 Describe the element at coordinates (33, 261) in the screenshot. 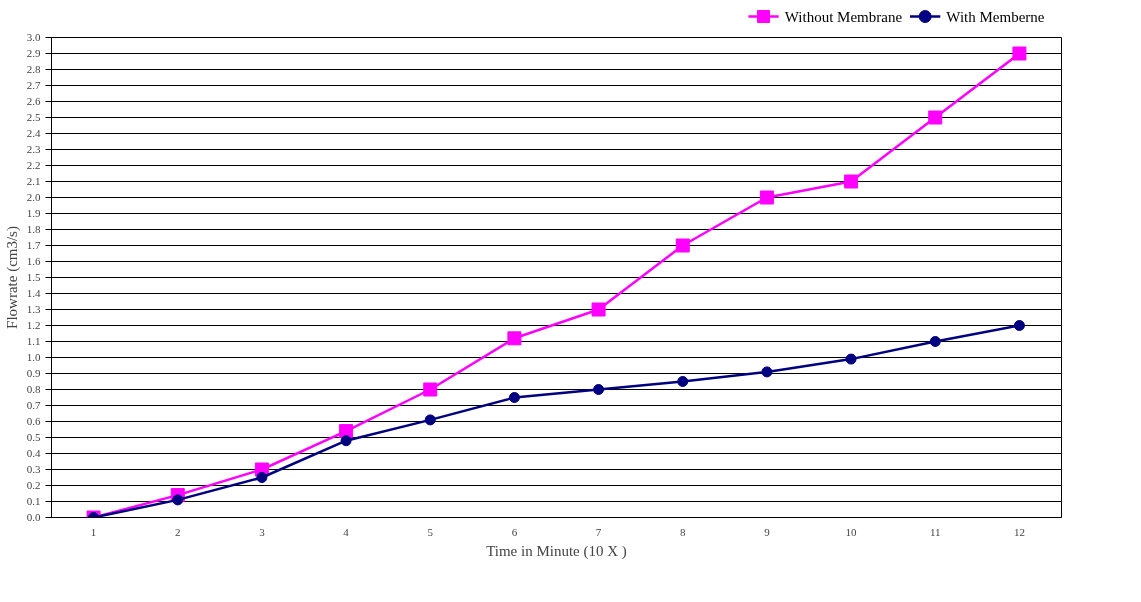

I see `y-tick-label: 1.6` at that location.